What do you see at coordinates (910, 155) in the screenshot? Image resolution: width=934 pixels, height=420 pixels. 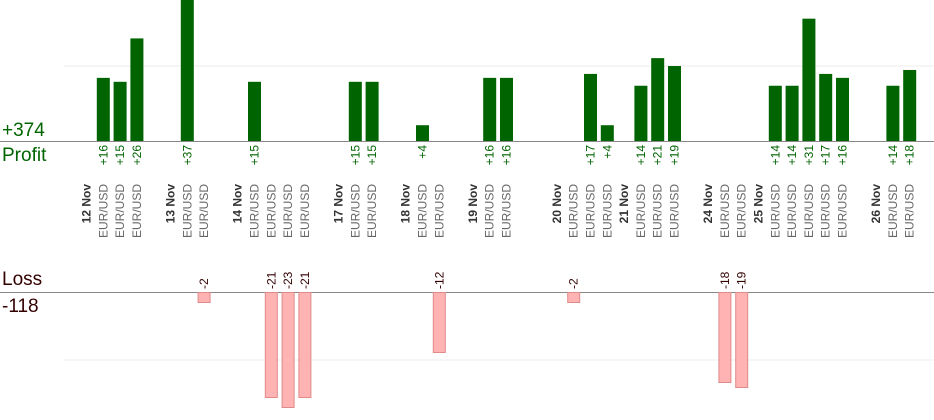 I see `profit-value-label: +18` at bounding box center [910, 155].